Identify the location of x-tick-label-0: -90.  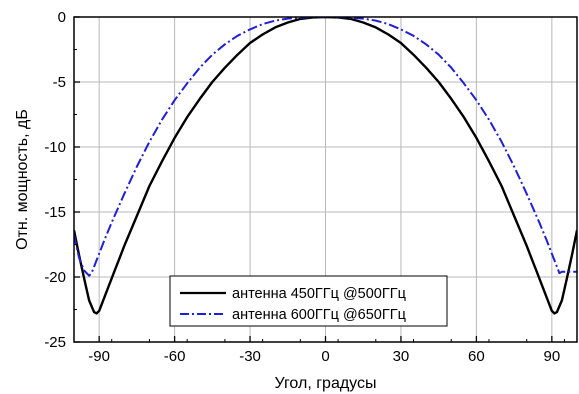
(99, 356).